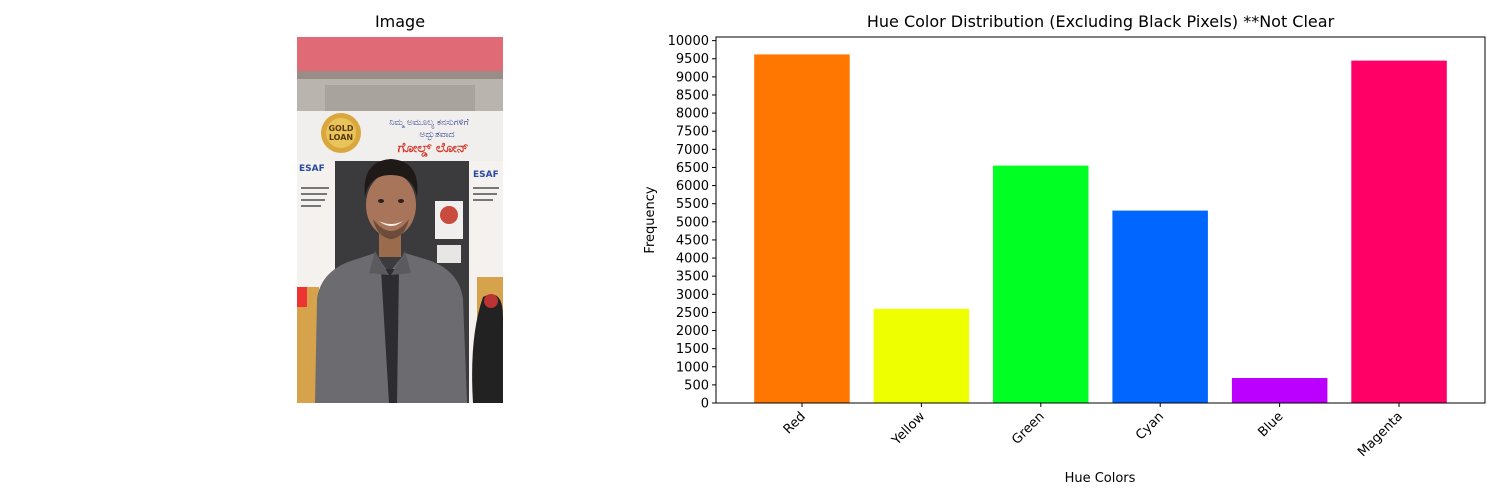 The height and width of the screenshot is (500, 1500). What do you see at coordinates (1028, 428) in the screenshot?
I see `x-tick-label-green: Green` at bounding box center [1028, 428].